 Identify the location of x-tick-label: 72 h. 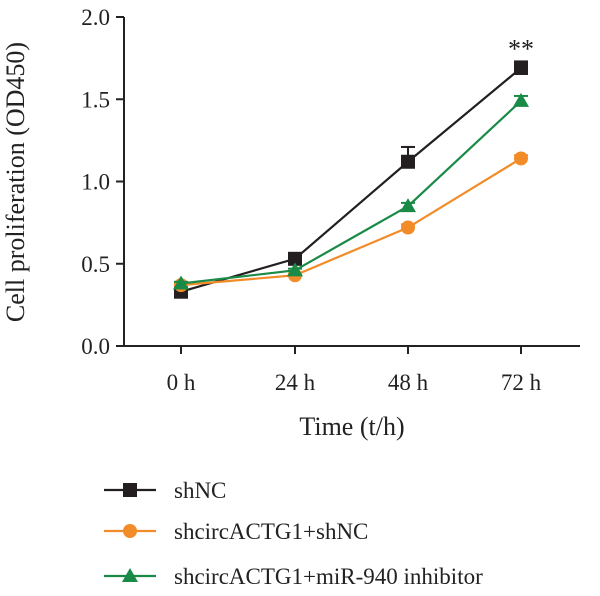
(521, 382).